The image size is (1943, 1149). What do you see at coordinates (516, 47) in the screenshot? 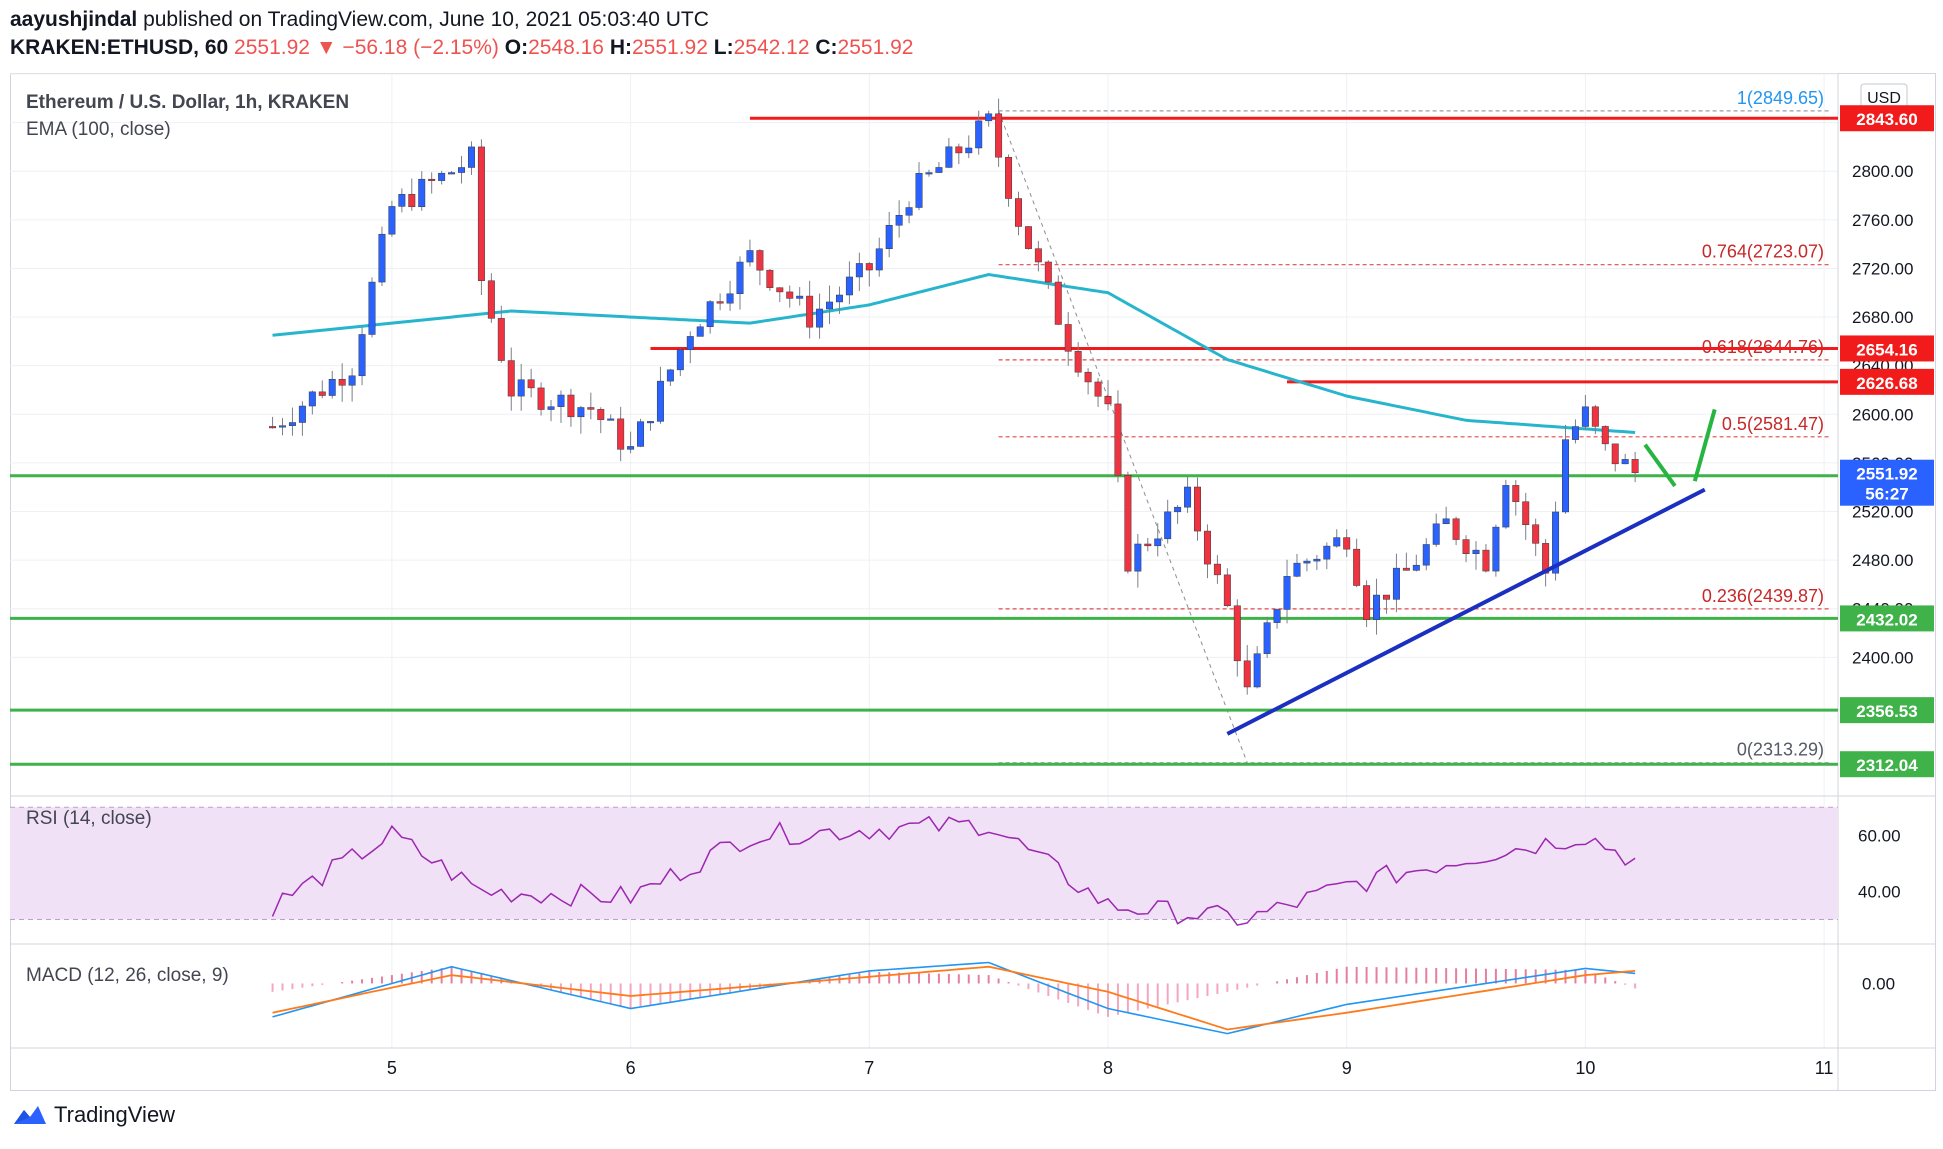
I see `open-label: O:` at bounding box center [516, 47].